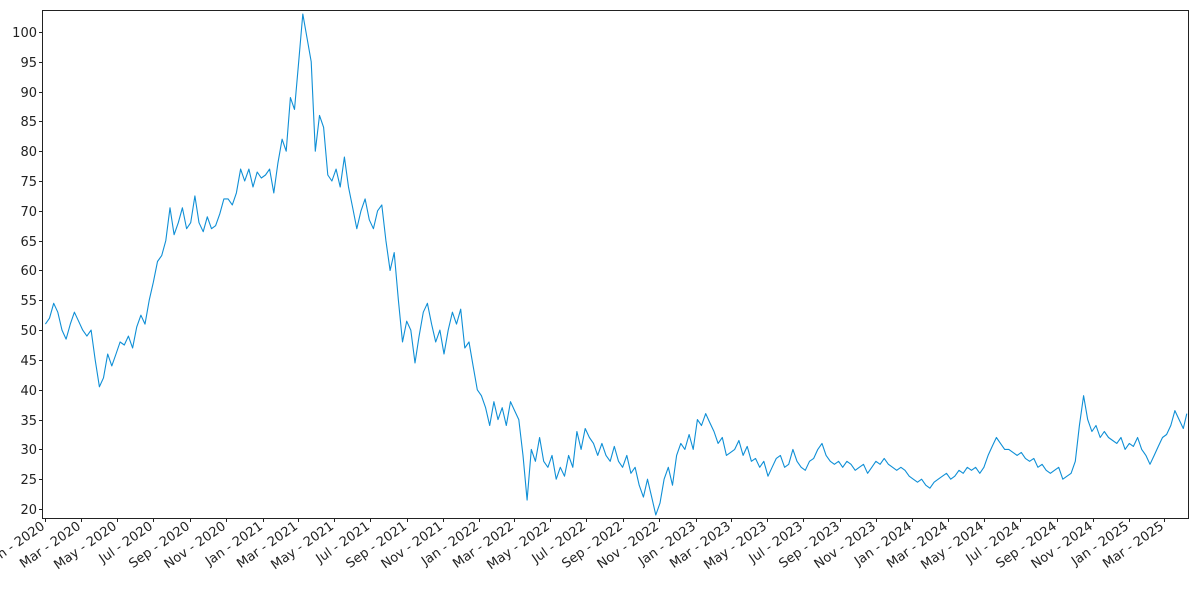  What do you see at coordinates (28, 63) in the screenshot?
I see `y-tick-label: 95` at bounding box center [28, 63].